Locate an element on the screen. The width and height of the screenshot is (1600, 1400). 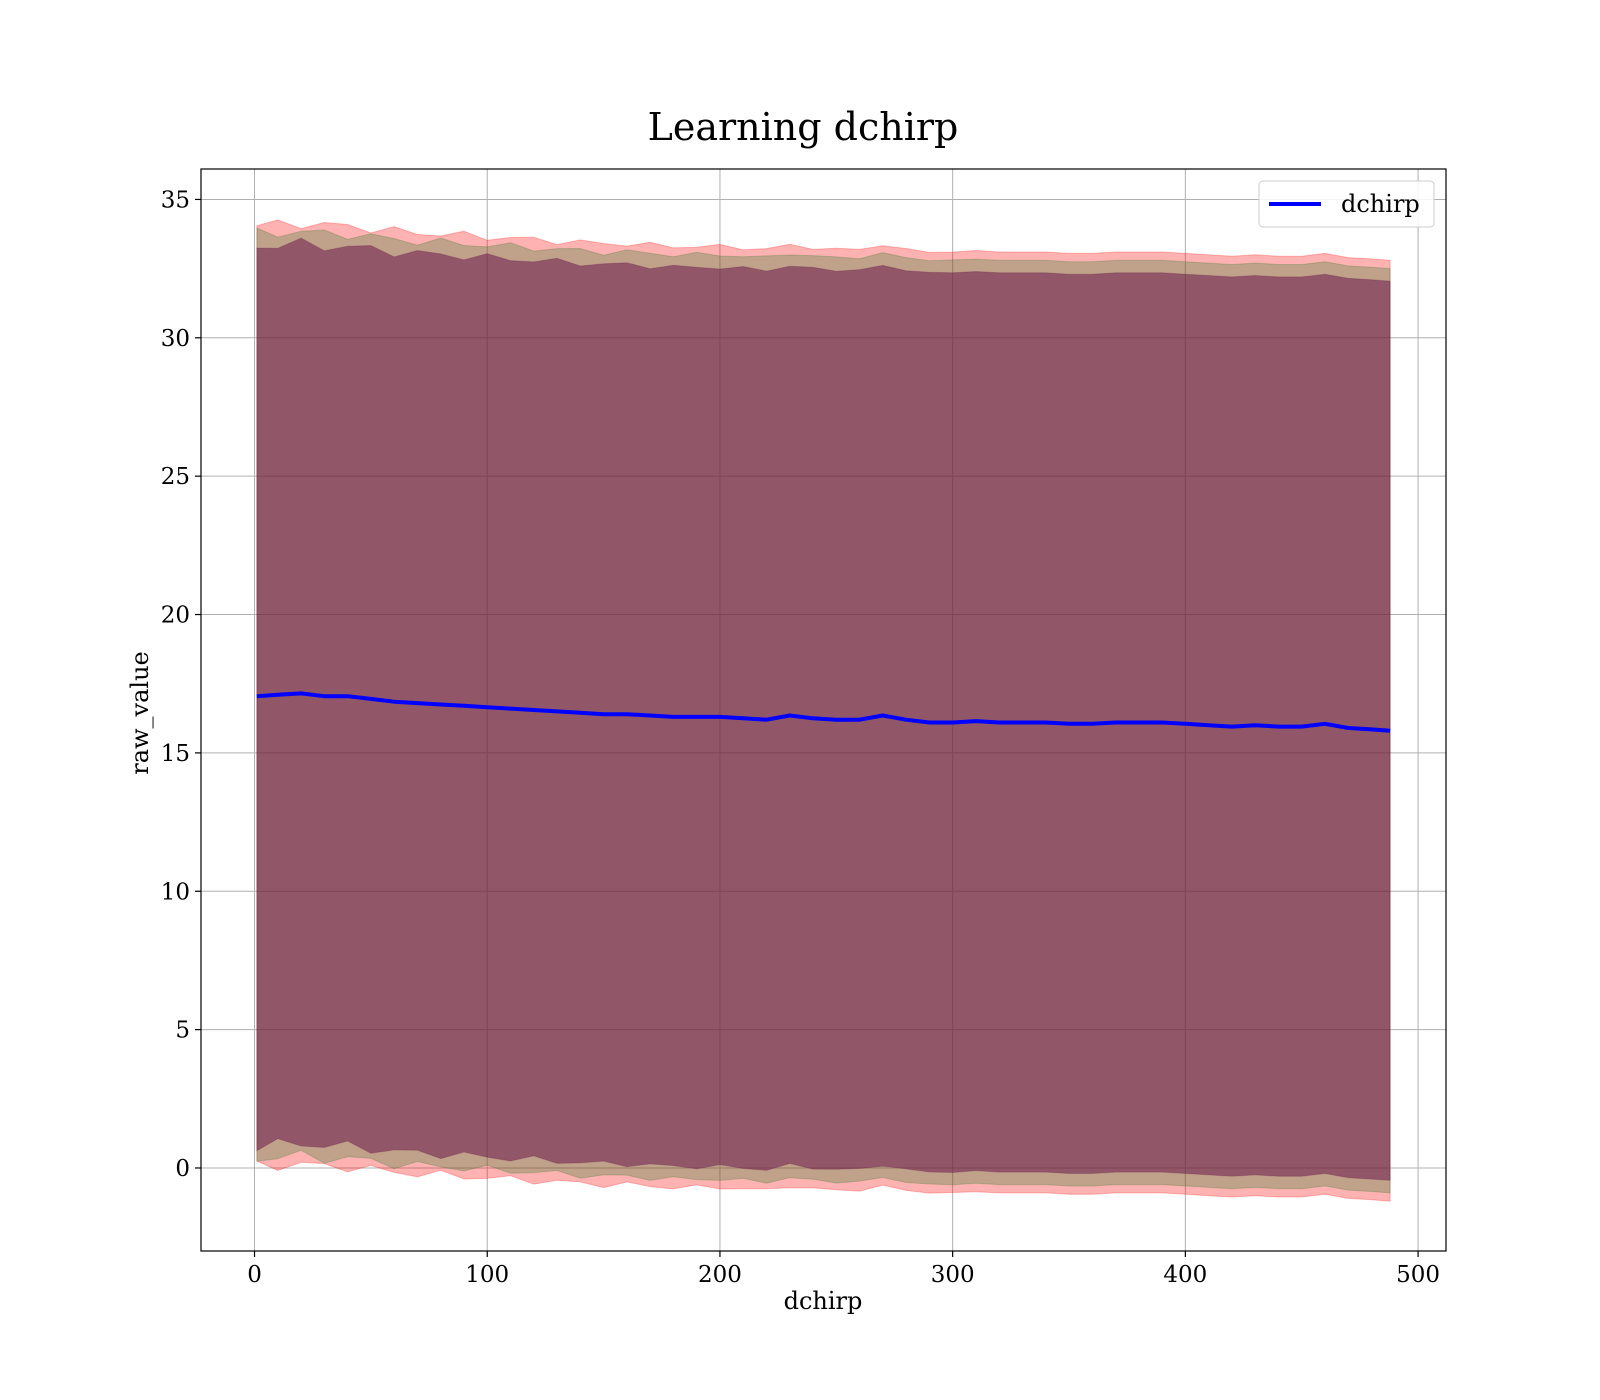
x-tick-label: 400 is located at coordinates (1185, 1275).